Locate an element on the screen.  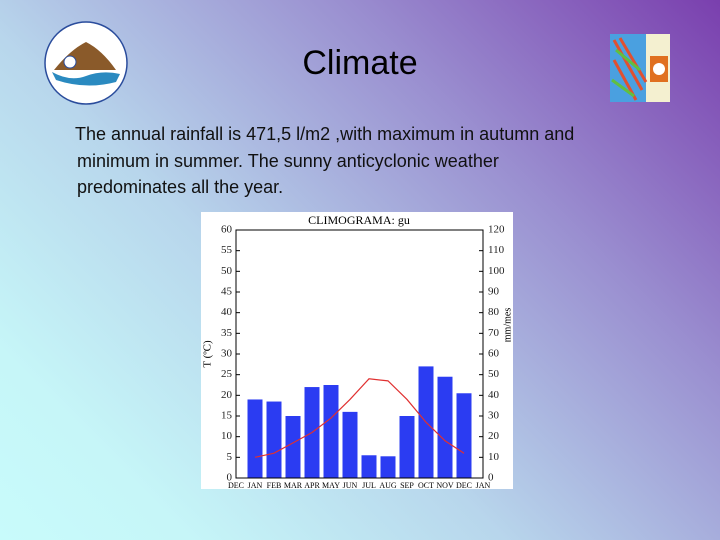
y-tick-label: 50 is located at coordinates (227, 271).